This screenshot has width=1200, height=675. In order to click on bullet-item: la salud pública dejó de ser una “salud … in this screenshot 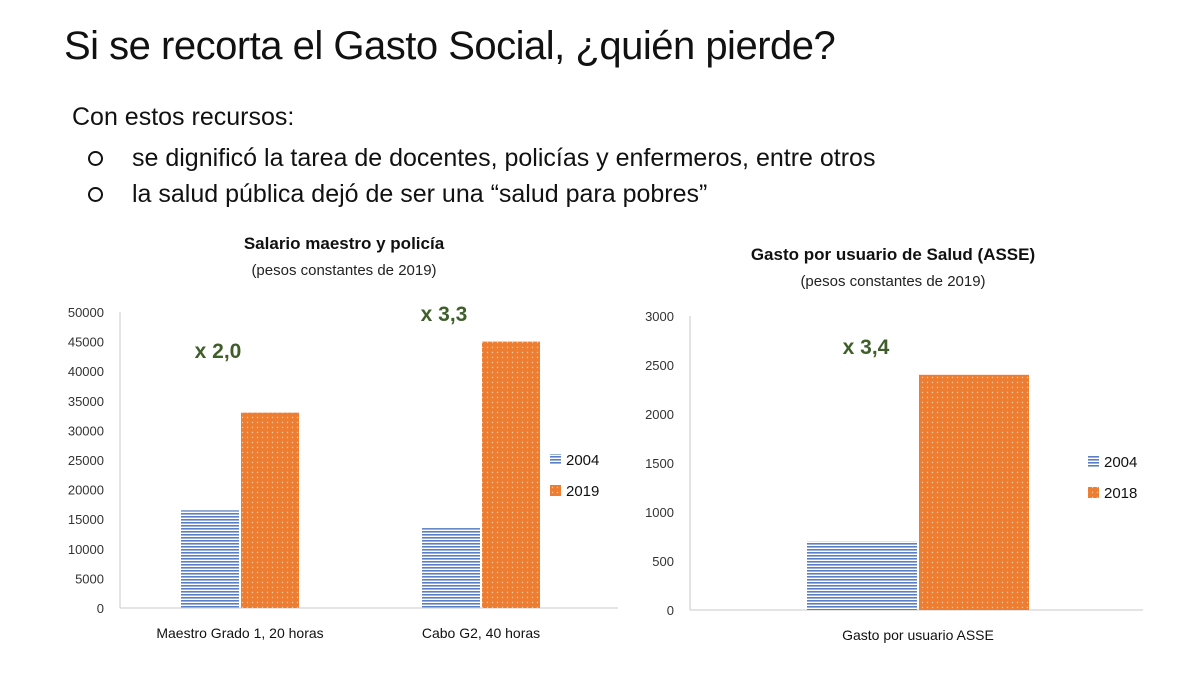, I will do `click(481, 194)`.